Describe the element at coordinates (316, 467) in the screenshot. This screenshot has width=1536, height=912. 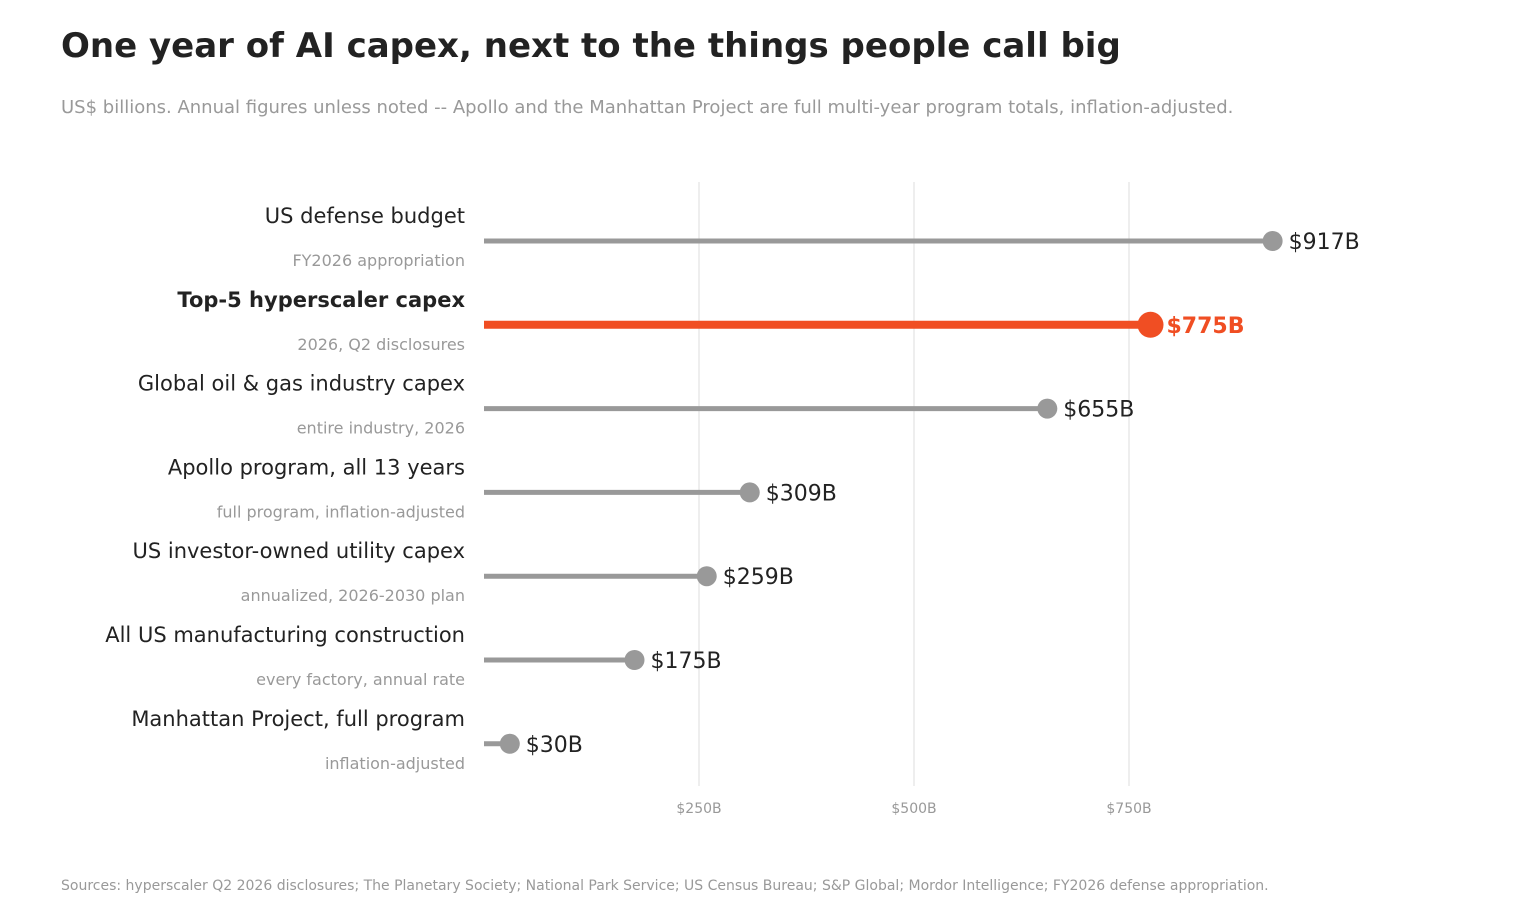
I see `category-label: Apollo program, all 13 years` at that location.